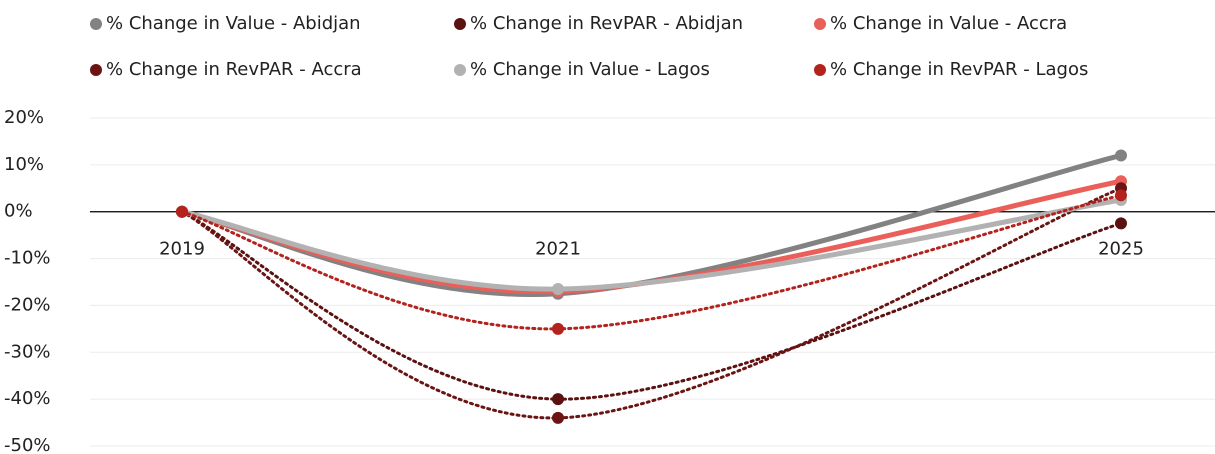 This screenshot has height=454, width=1215. What do you see at coordinates (27, 444) in the screenshot?
I see `y-tick-label: -50%` at bounding box center [27, 444].